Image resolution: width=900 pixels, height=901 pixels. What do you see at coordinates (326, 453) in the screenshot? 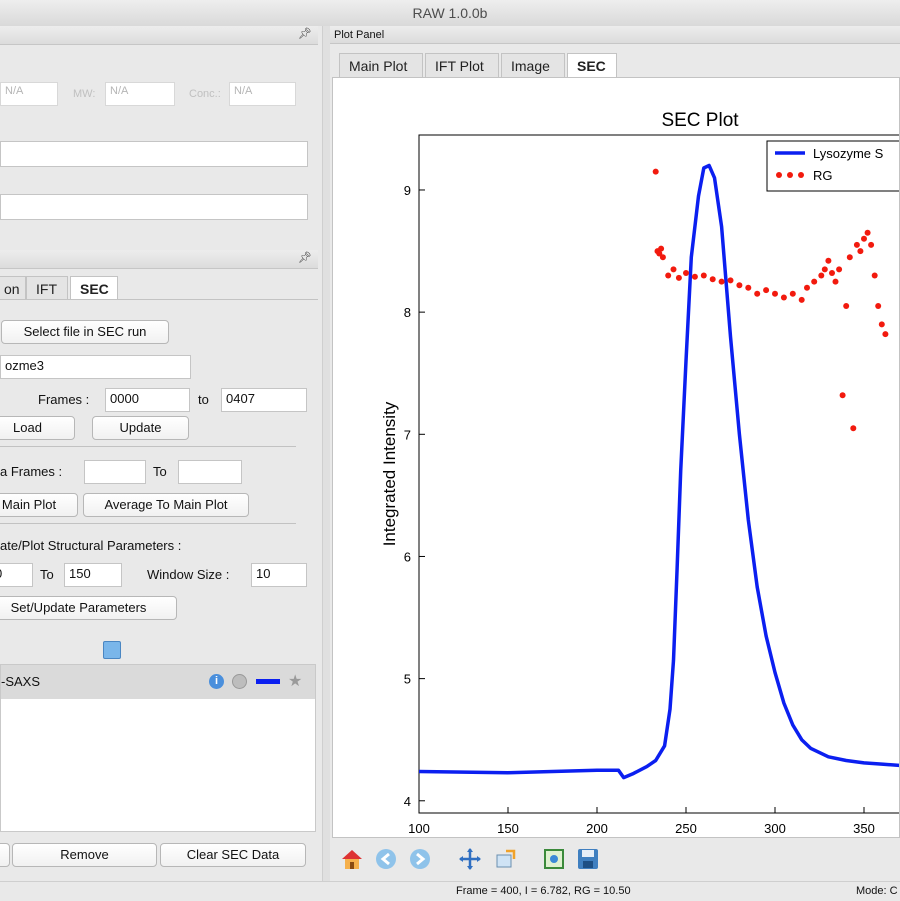
I see `splitter-handle` at bounding box center [326, 453].